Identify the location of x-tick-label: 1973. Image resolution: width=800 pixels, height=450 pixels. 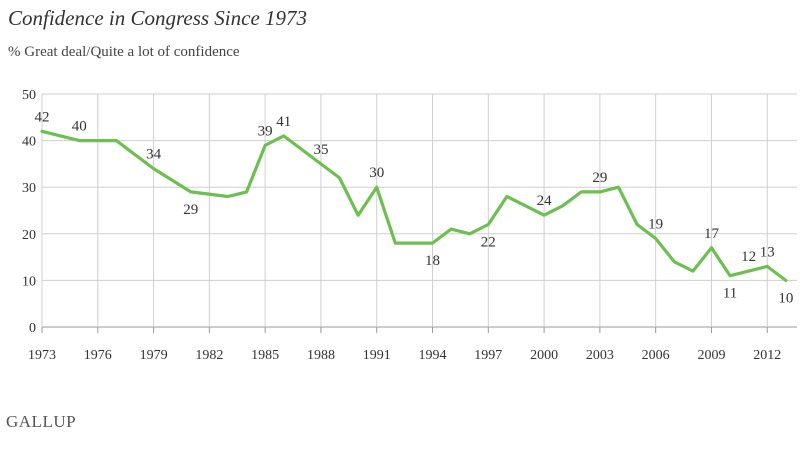
(42, 355).